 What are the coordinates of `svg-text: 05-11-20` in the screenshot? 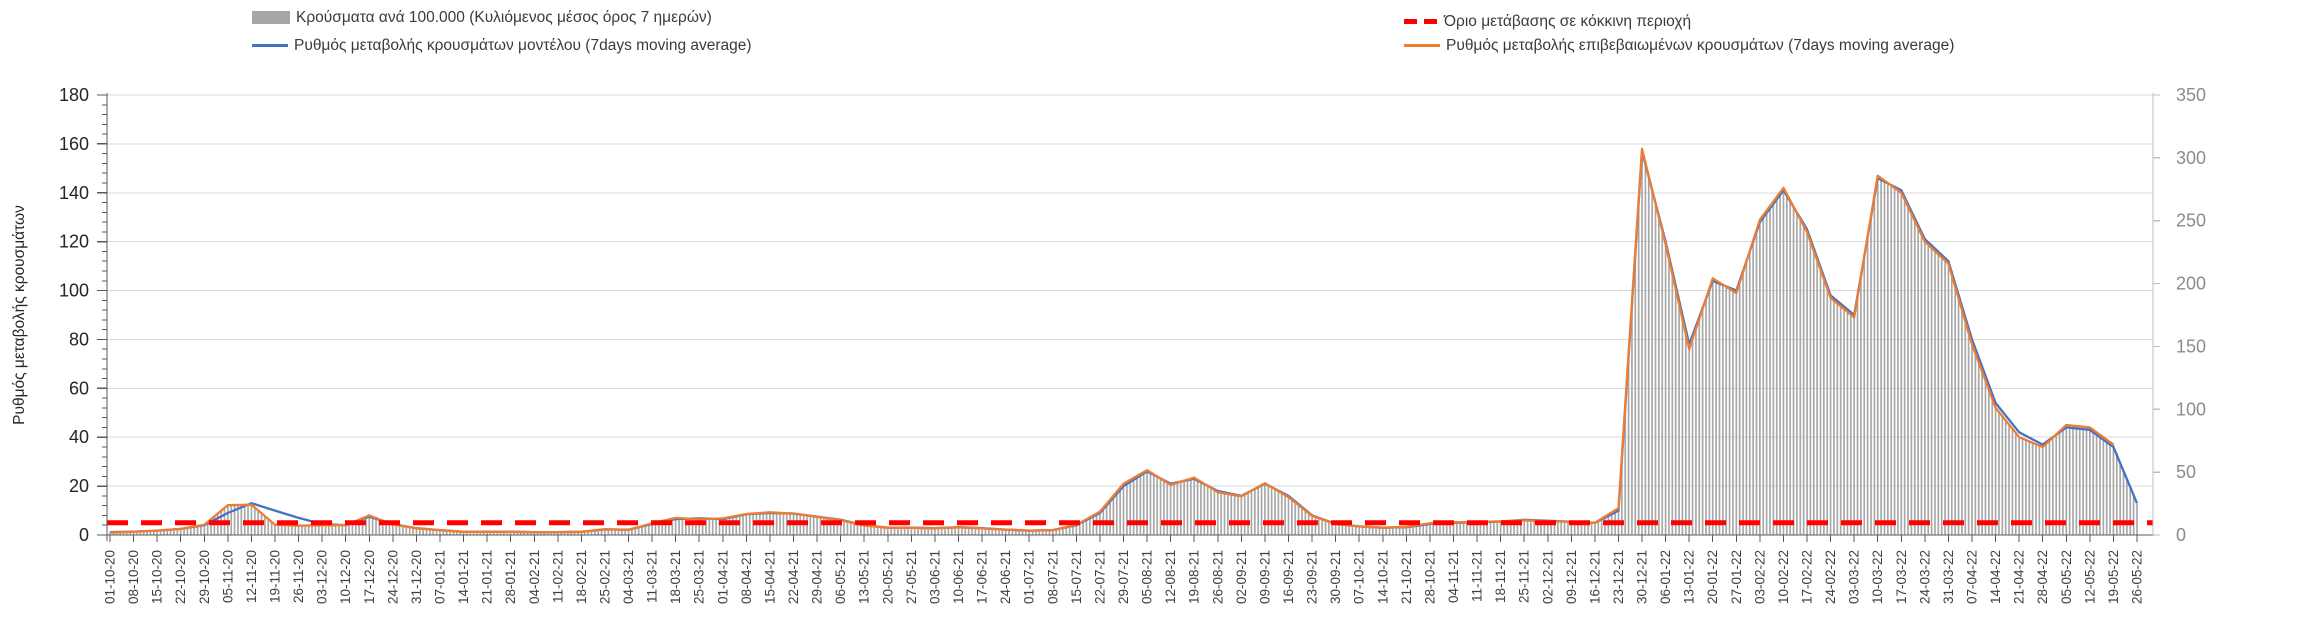 It's located at (227, 576).